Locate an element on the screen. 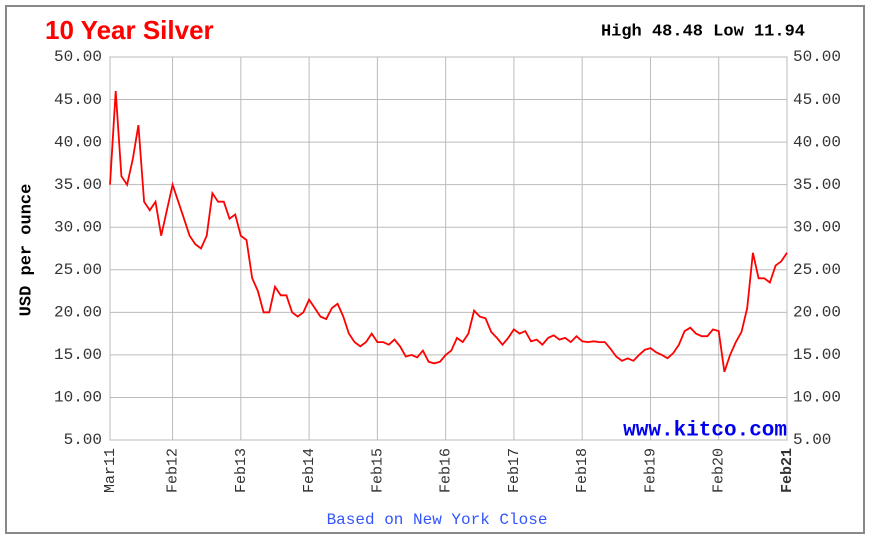 This screenshot has width=872, height=541. y-tick-label: 5.00 is located at coordinates (83, 440).